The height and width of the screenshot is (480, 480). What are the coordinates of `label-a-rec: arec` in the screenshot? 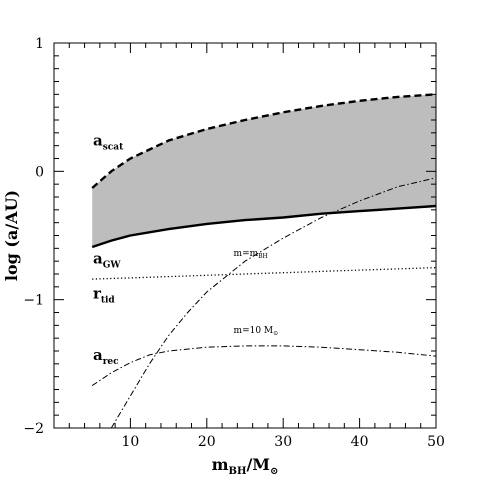 It's located at (106, 356).